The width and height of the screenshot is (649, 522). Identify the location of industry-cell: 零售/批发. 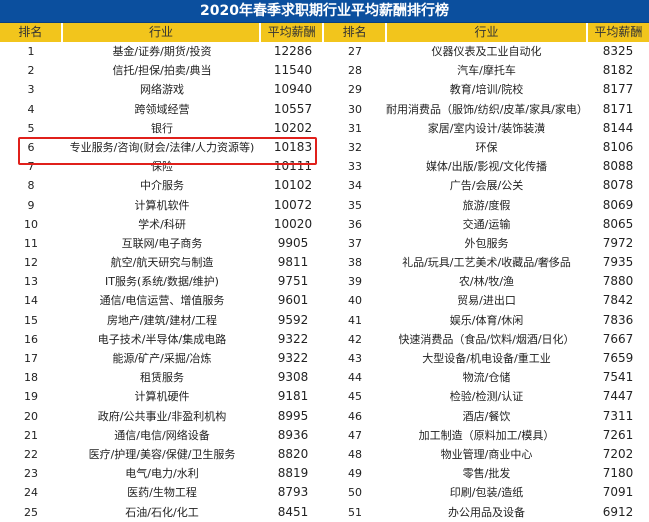
(486, 474).